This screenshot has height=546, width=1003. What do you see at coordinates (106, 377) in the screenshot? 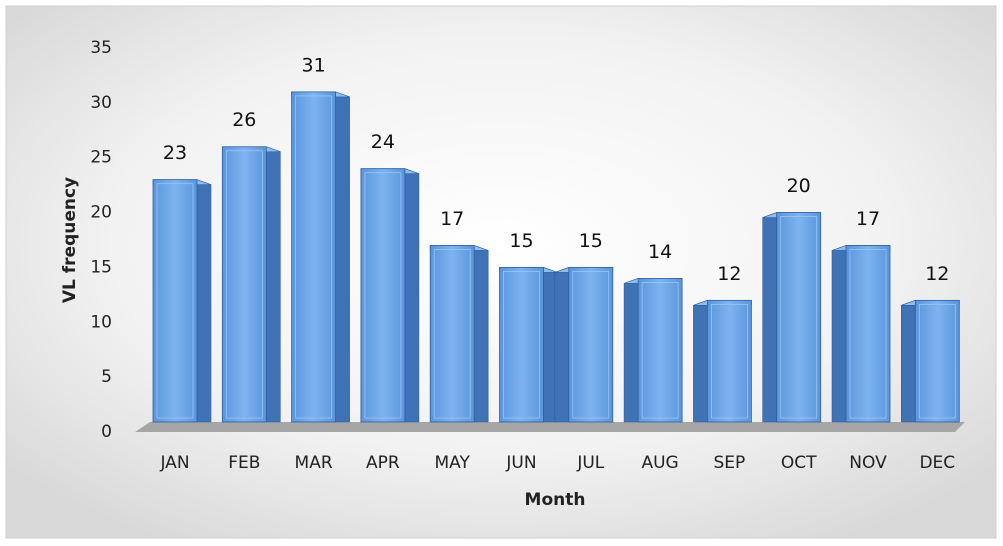
I see `y-tick-label: 5` at bounding box center [106, 377].